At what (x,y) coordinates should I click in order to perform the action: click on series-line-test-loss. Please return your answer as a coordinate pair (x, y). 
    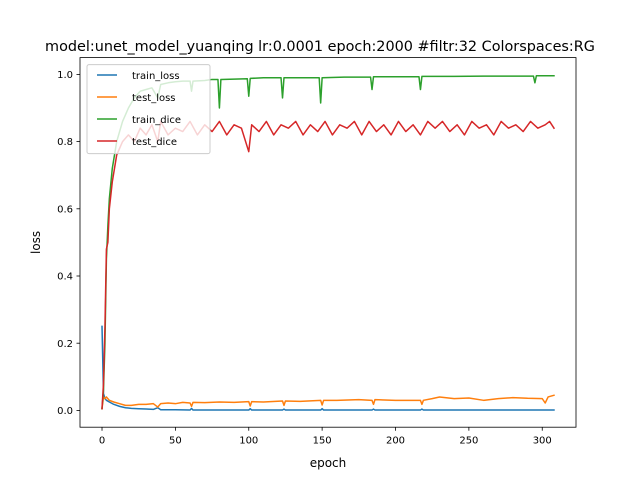
    Looking at the image, I should click on (328, 402).